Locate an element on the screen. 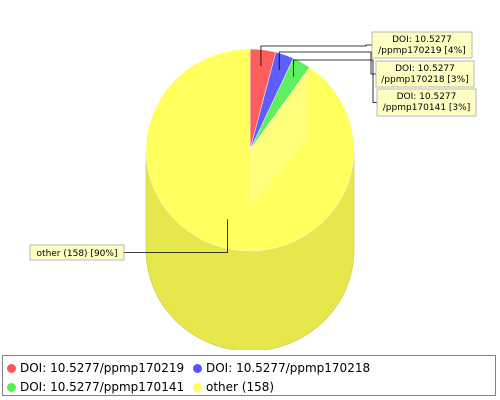 The image size is (500, 400). legend-item-ppmp170141: DOI: 10.5277/ppmp170141 is located at coordinates (95, 387).